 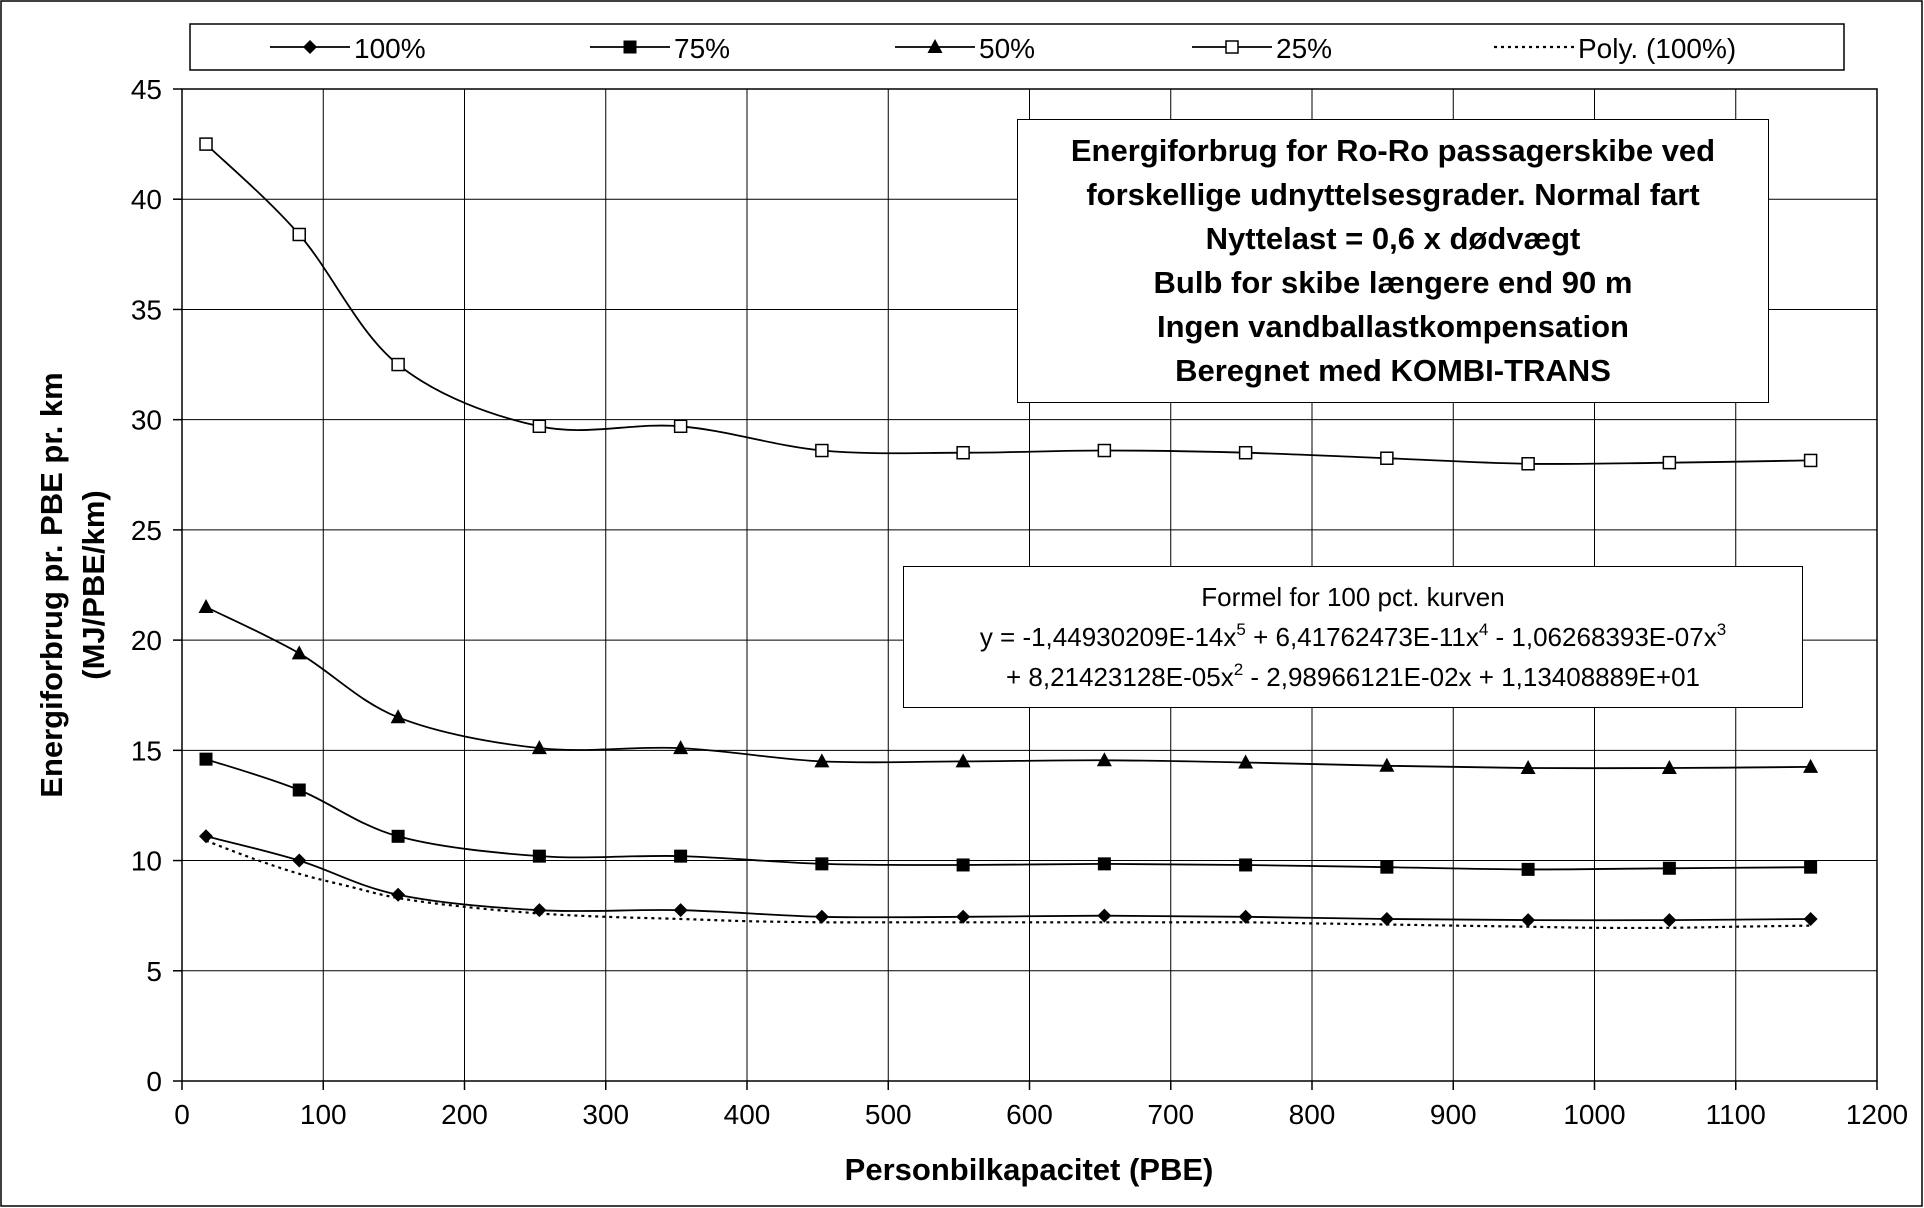 I want to click on x-tick-label: 500, so click(x=888, y=1114).